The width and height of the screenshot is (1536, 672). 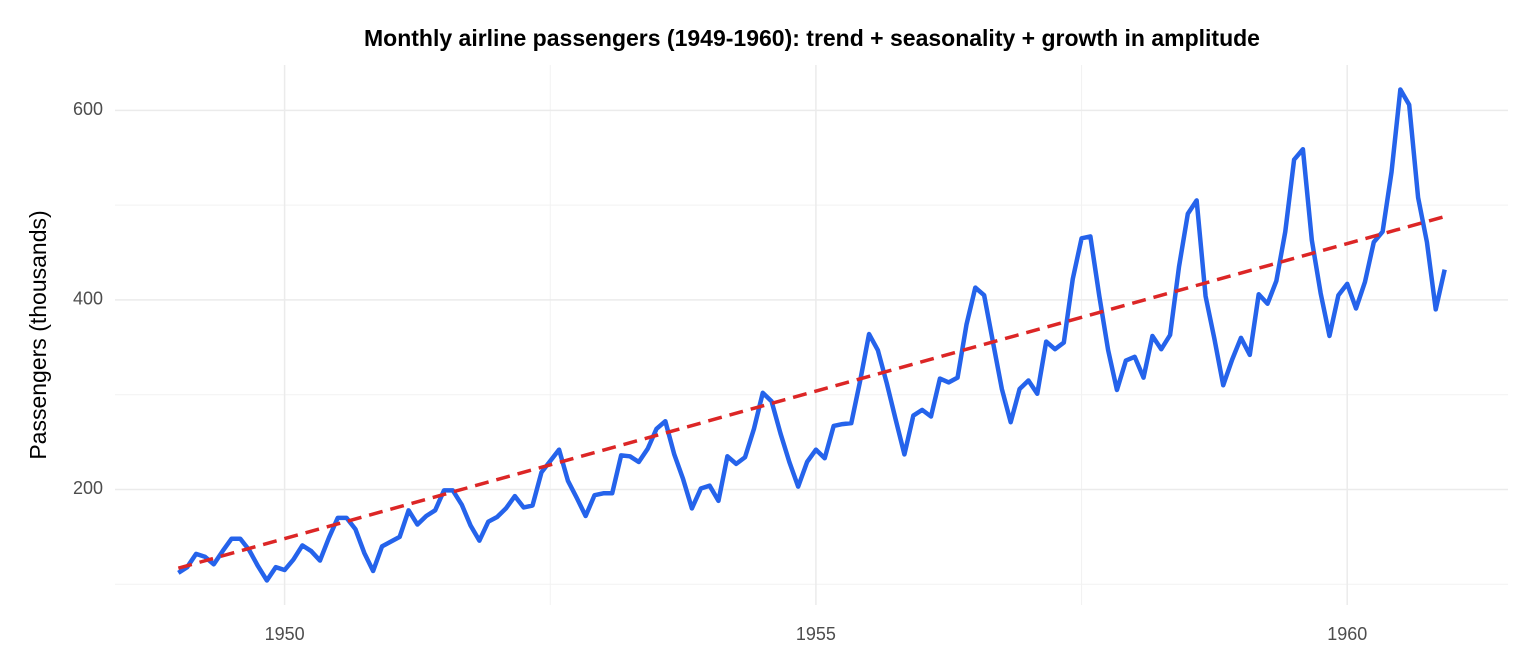 What do you see at coordinates (88, 109) in the screenshot?
I see `y-tick-label: 600` at bounding box center [88, 109].